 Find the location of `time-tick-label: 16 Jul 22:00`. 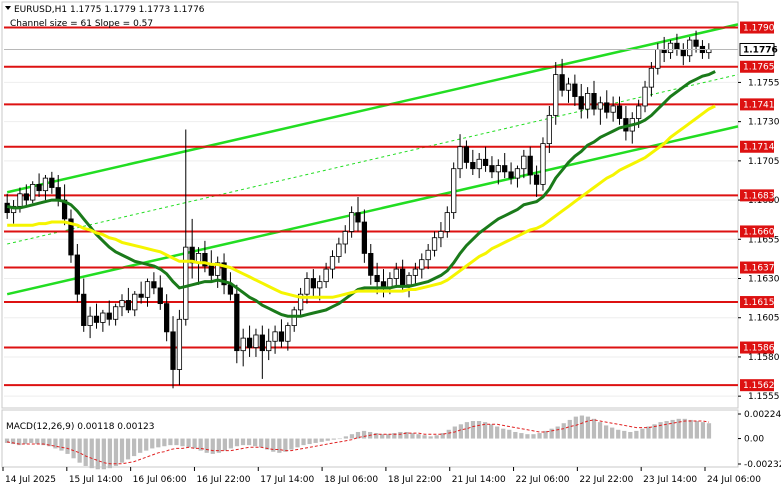

time-tick-label: 16 Jul 22:00 is located at coordinates (223, 480).